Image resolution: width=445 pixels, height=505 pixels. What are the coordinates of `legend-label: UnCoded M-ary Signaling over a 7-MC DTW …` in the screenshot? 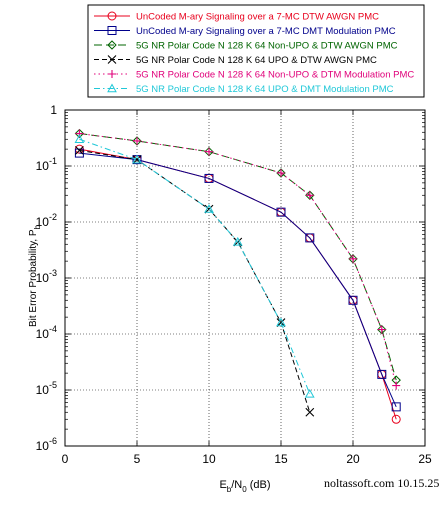 It's located at (257, 17).